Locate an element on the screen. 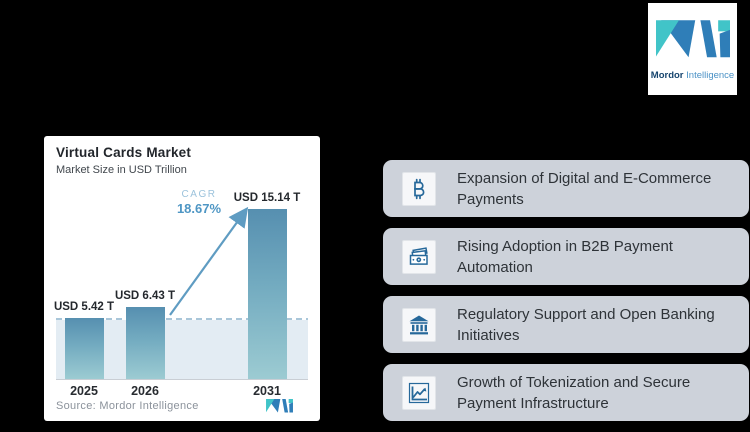 The height and width of the screenshot is (432, 750). cagr-annotation: CAGR 18.67% is located at coordinates (199, 202).